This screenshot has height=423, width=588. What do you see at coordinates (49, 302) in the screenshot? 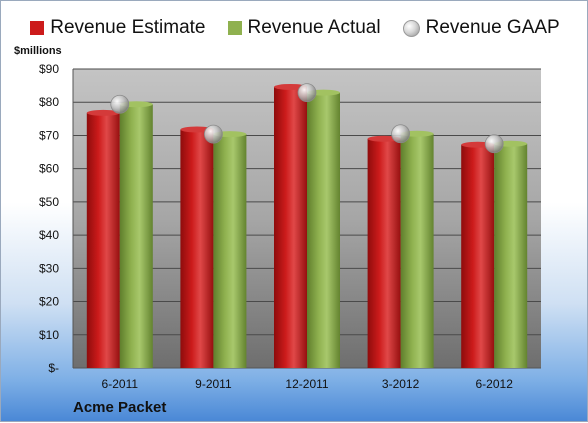
I see `y-tick-label: $20` at bounding box center [49, 302].